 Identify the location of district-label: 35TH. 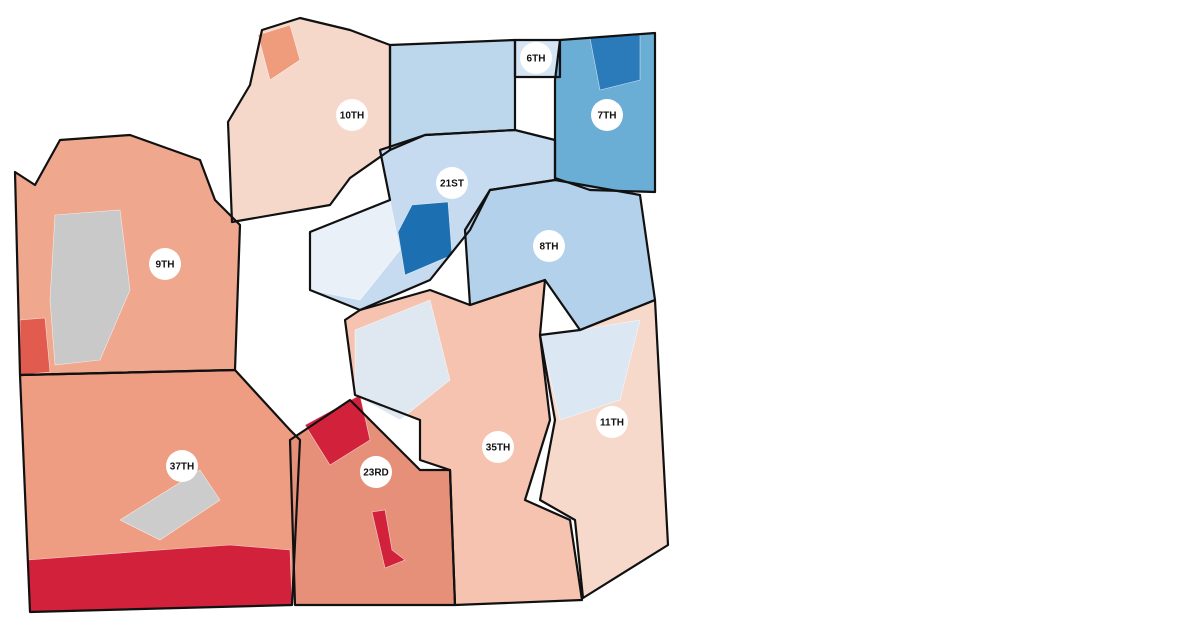
(498, 448).